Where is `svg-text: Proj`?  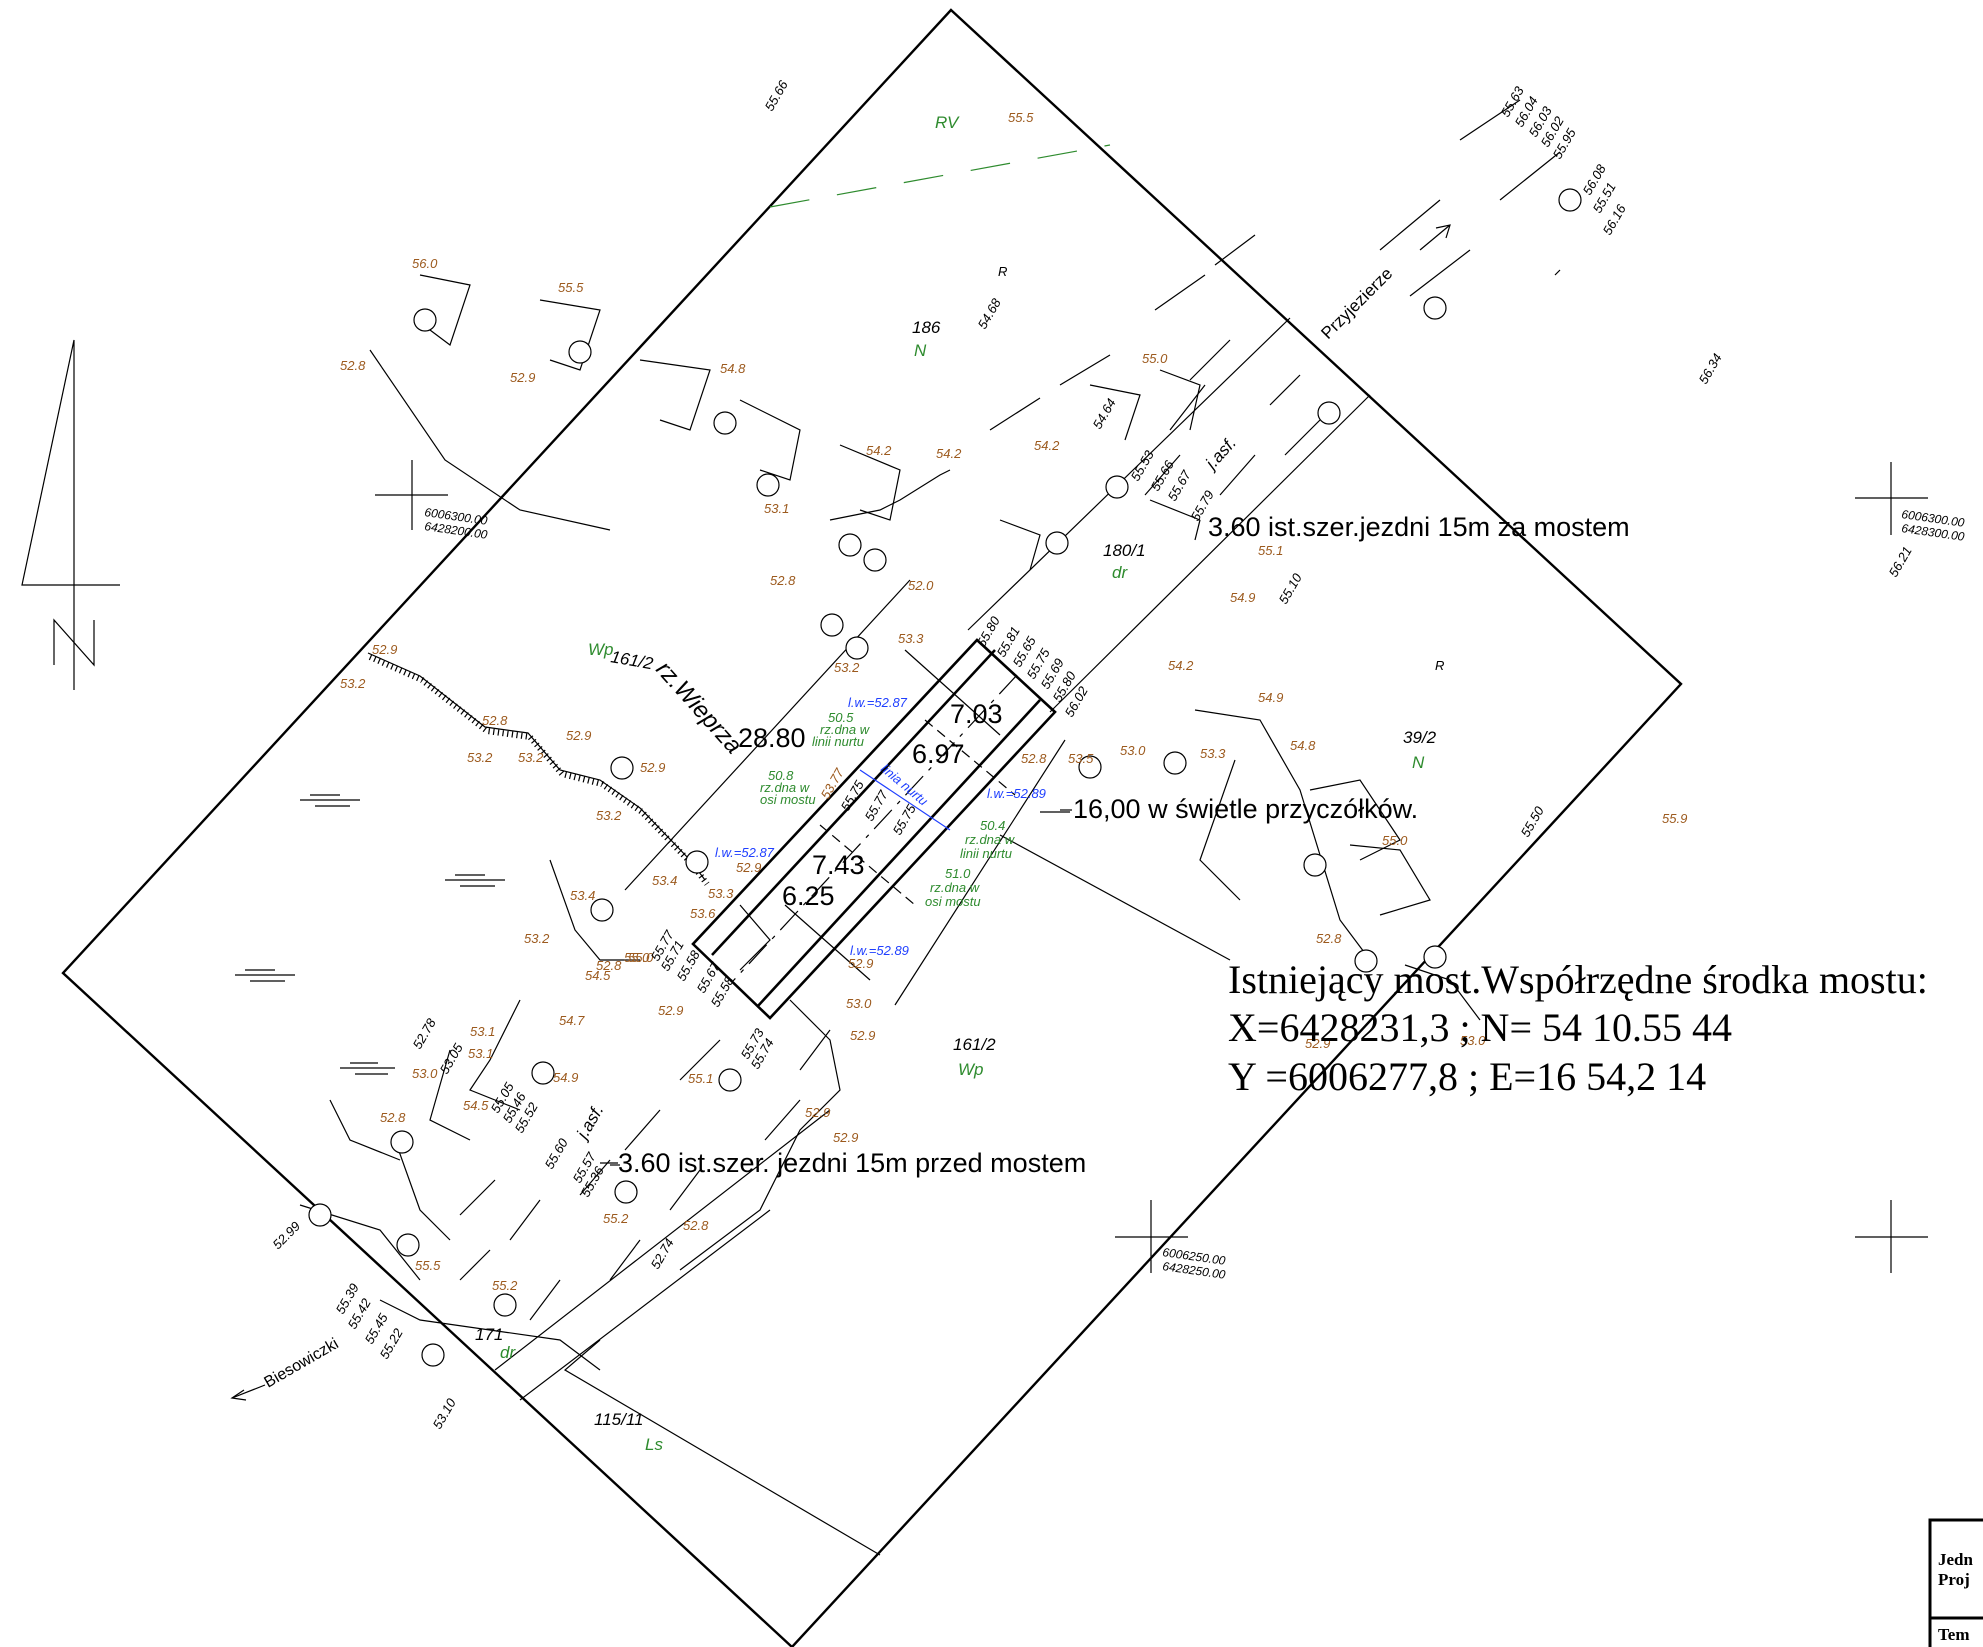
svg-text: Proj is located at coordinates (1954, 1579).